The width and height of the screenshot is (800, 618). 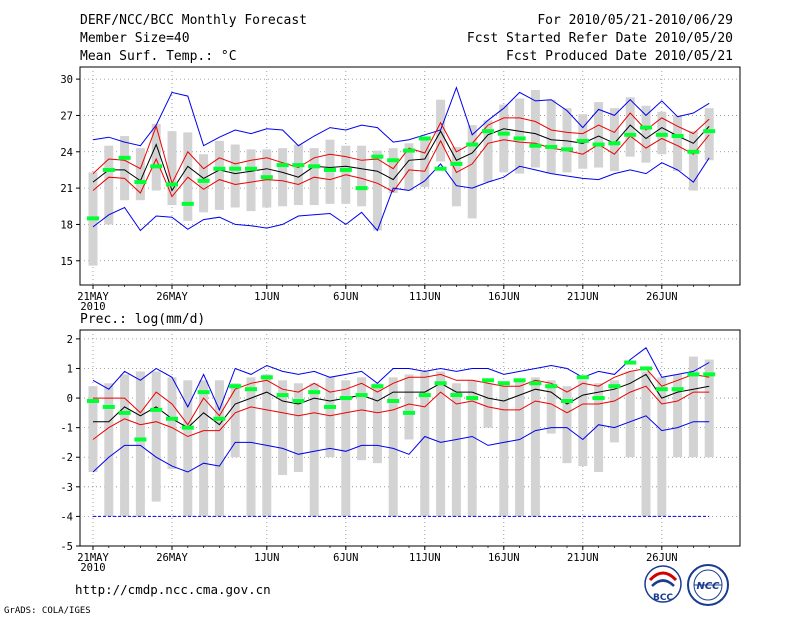 I want to click on forecast-period-label: For 2010/05/21-2010/06/29, so click(x=635, y=20).